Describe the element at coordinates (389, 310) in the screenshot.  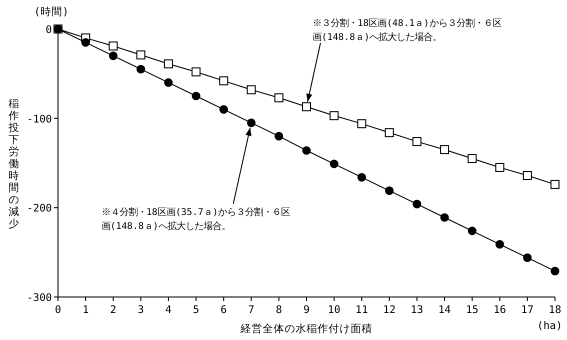
I see `x-tick-label: 12` at that location.